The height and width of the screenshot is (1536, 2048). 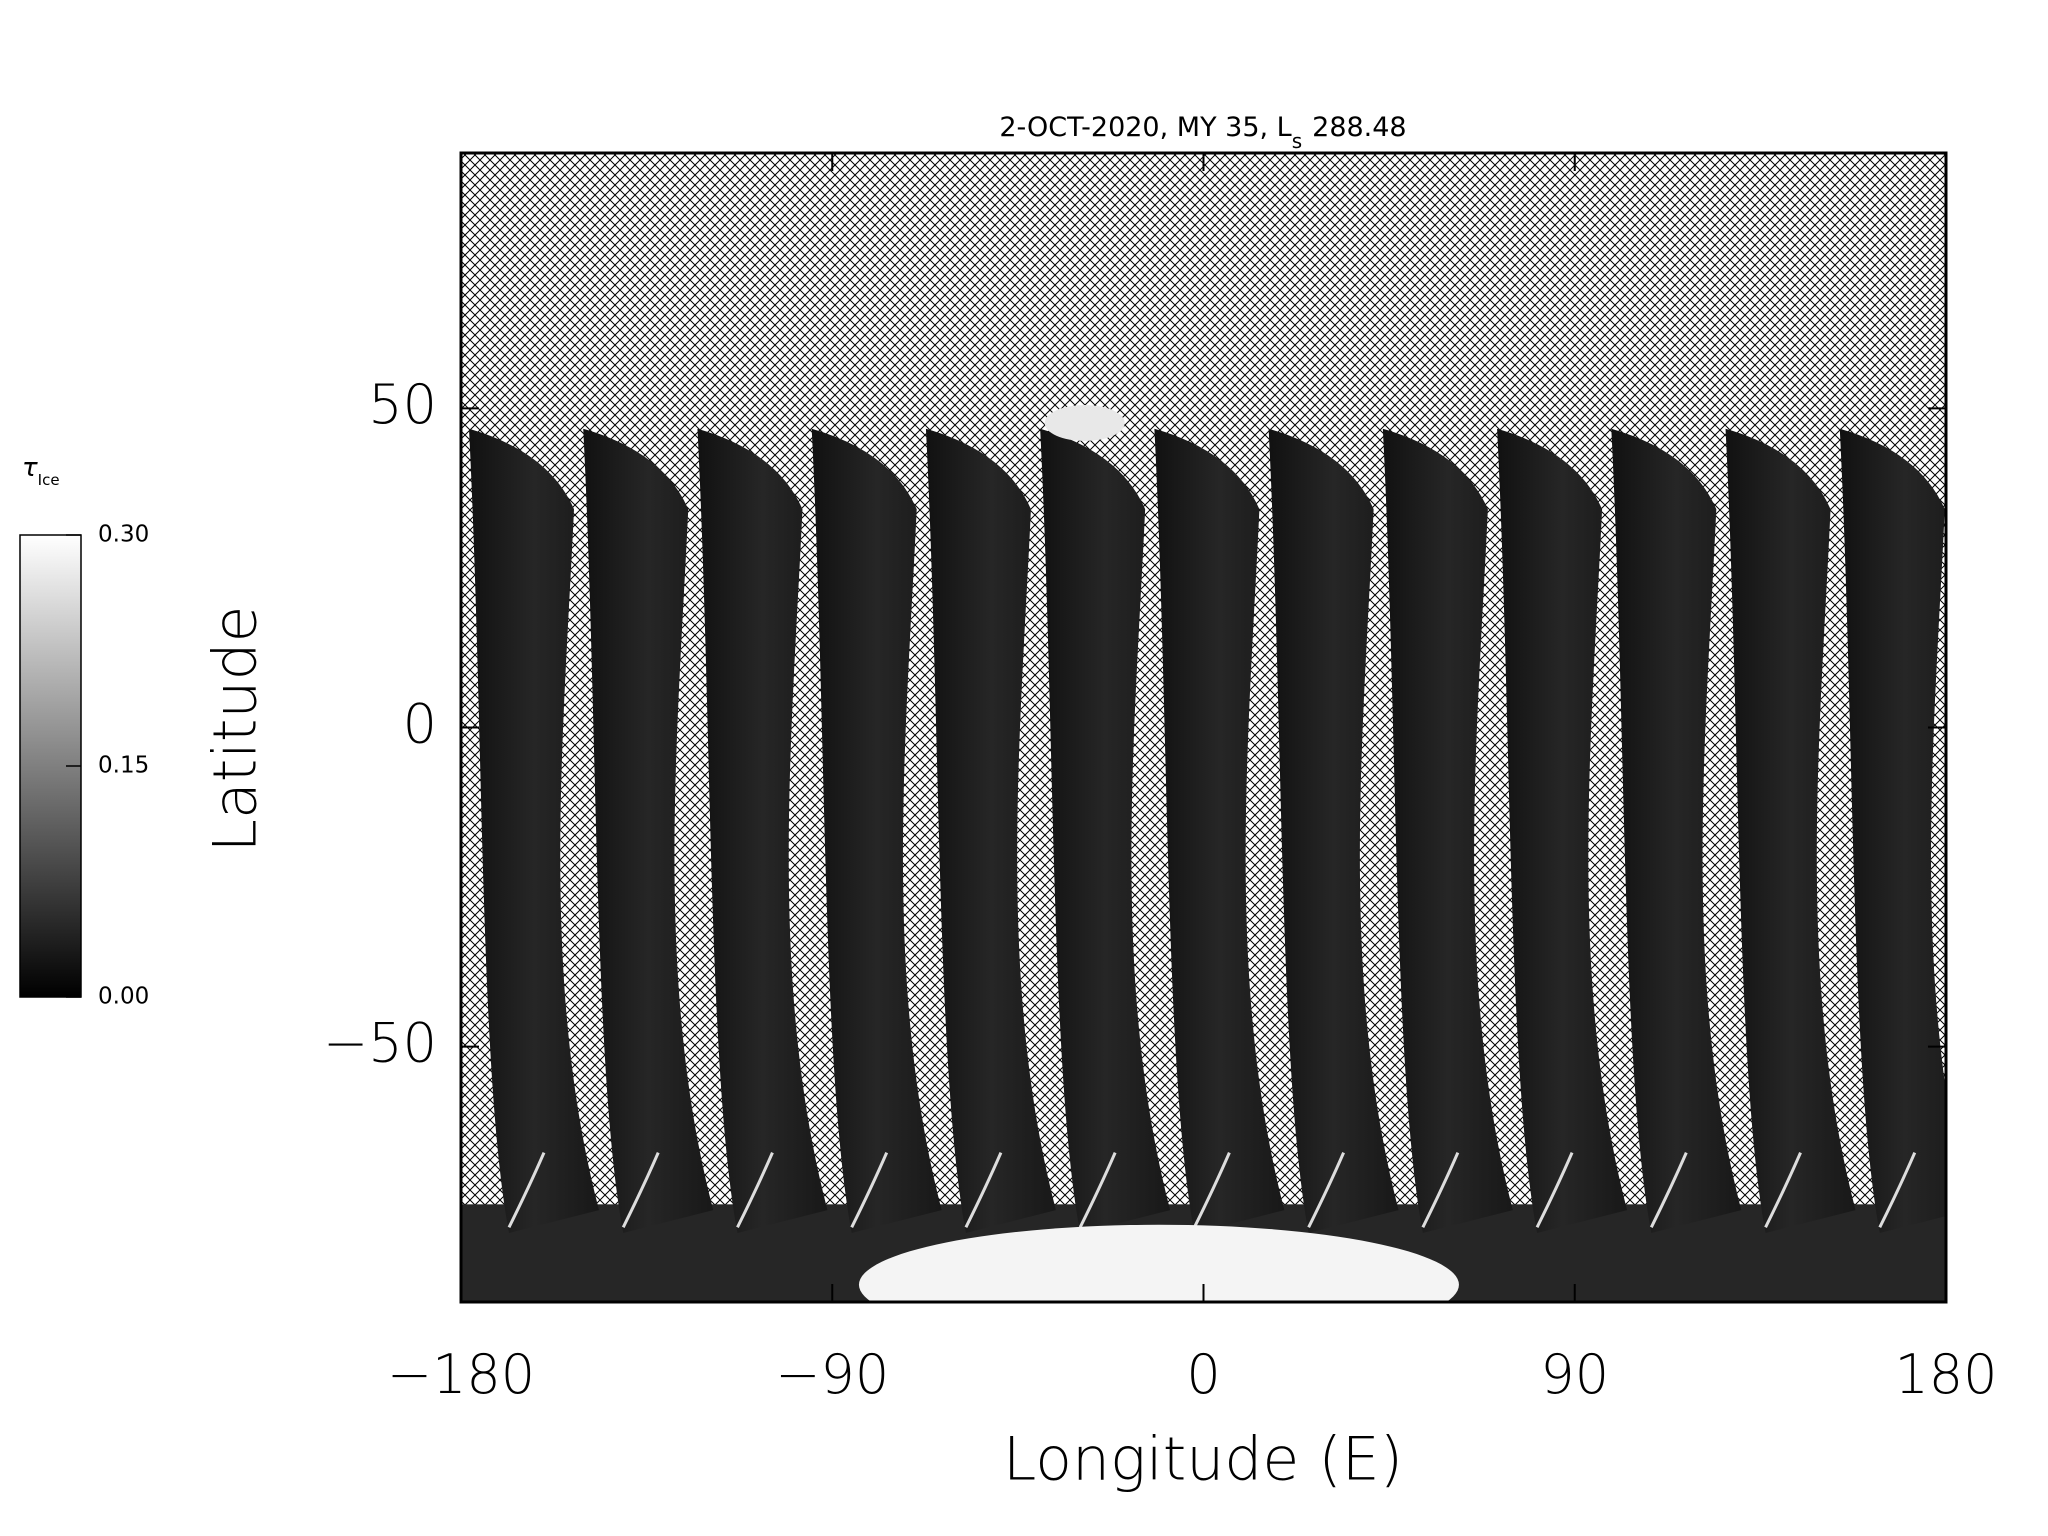 What do you see at coordinates (1202, 132) in the screenshot?
I see `chart-title: 2-OCT-2020, MY 35, Ls 288.48` at bounding box center [1202, 132].